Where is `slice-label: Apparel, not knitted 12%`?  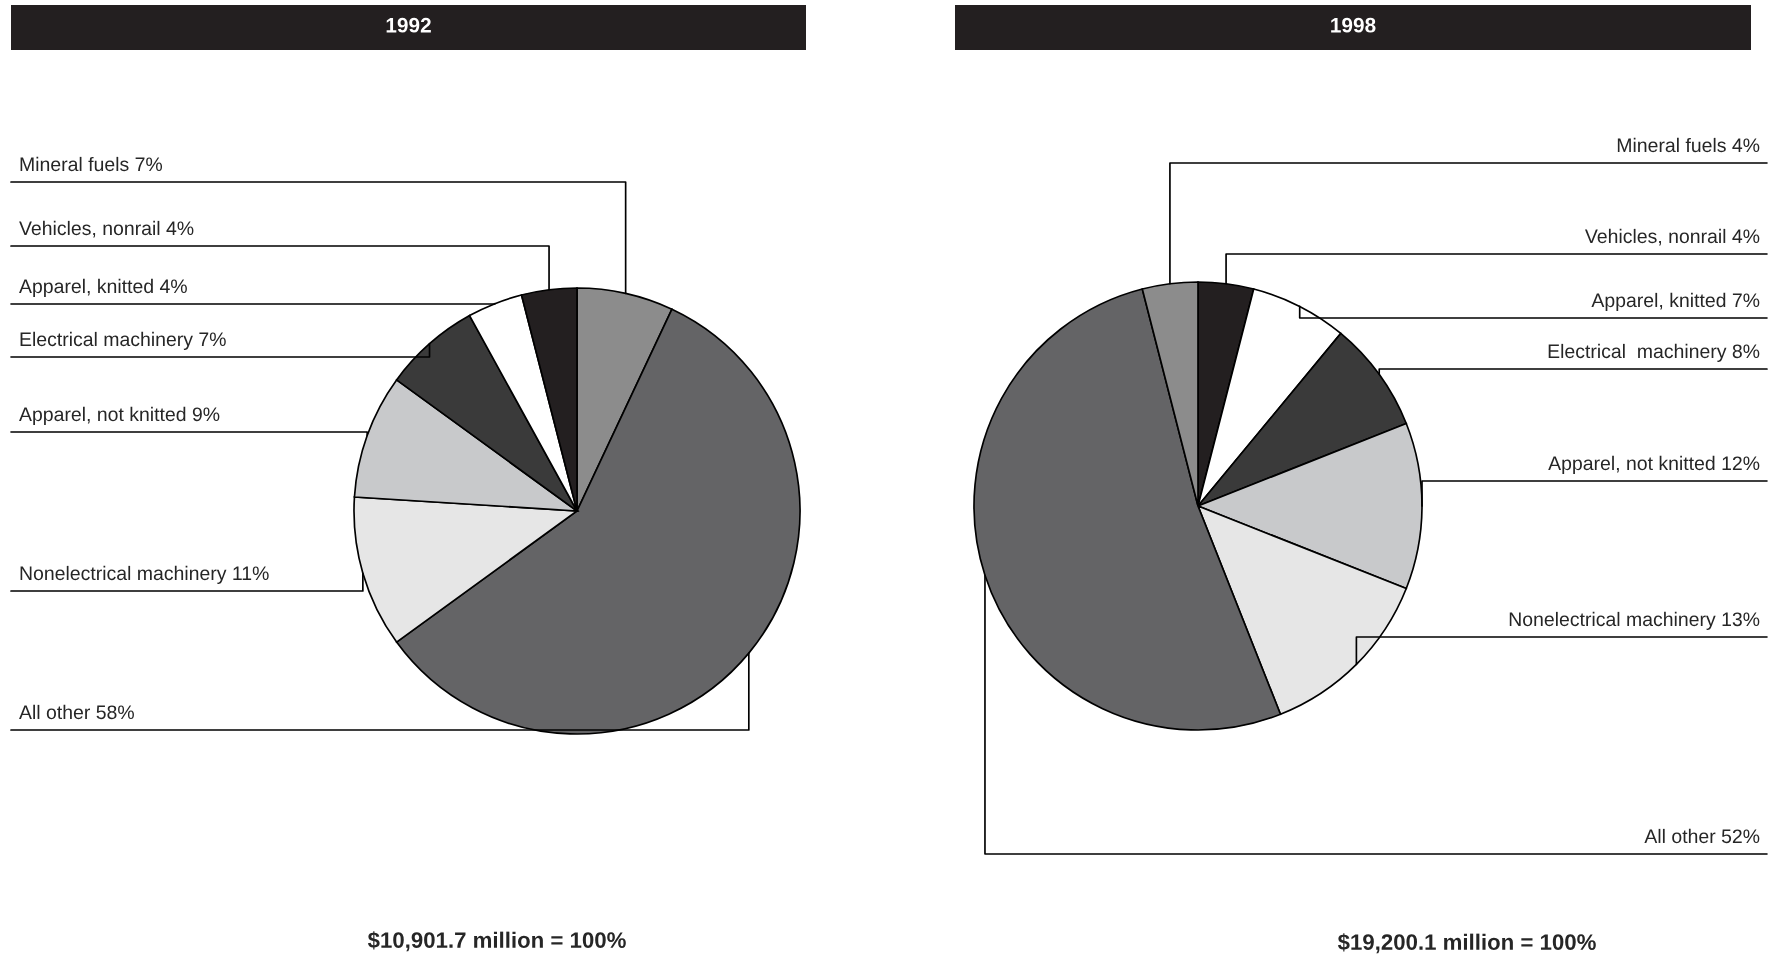
slice-label: Apparel, not knitted 12% is located at coordinates (1654, 464).